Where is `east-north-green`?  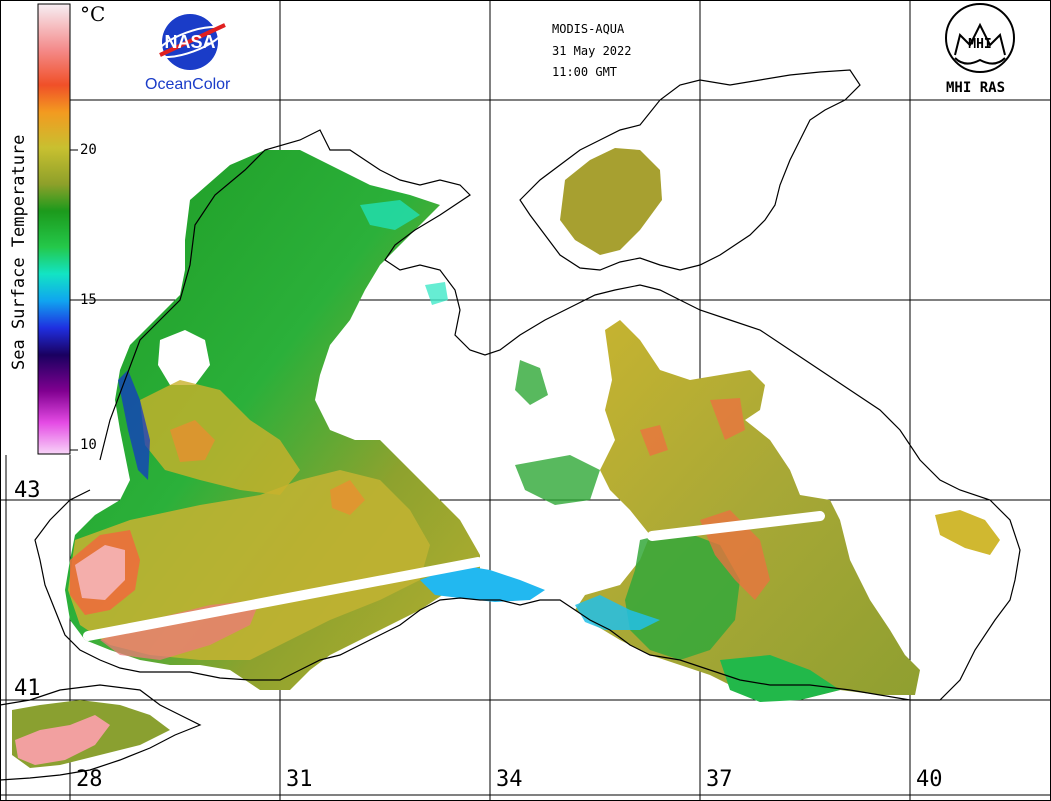 east-north-green is located at coordinates (557, 432).